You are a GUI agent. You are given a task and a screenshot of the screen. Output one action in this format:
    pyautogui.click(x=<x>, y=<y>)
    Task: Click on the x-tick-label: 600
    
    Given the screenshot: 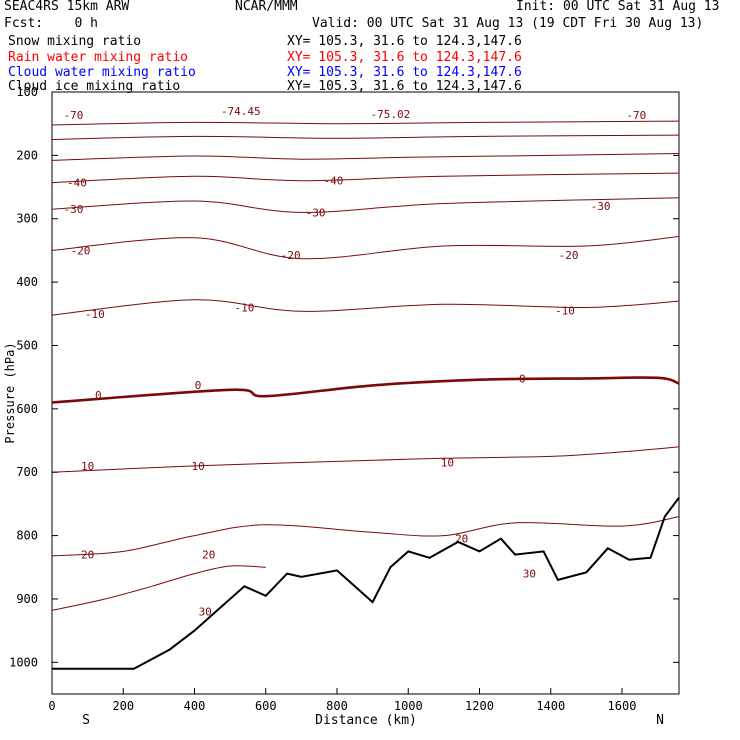 What is the action you would take?
    pyautogui.click(x=266, y=706)
    